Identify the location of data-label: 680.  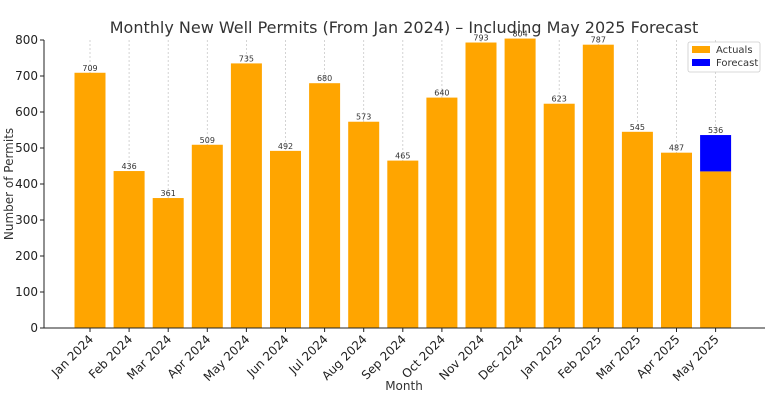
(324, 78).